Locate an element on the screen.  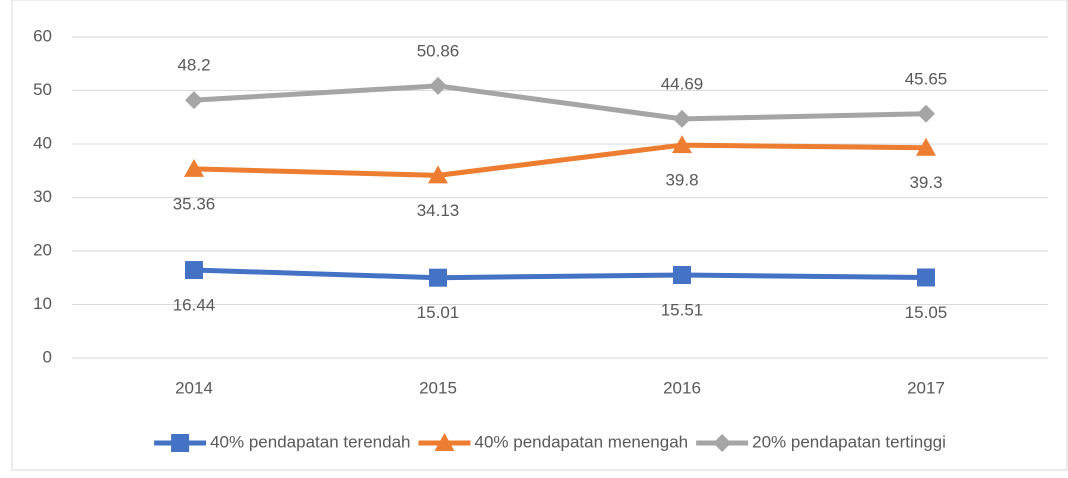
y-tick-label: 40 is located at coordinates (42, 142).